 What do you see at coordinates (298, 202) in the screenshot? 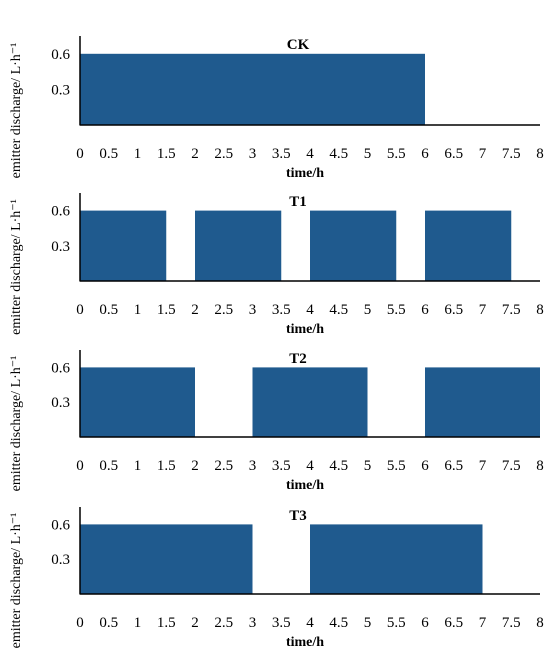
I see `panel-title: T1` at bounding box center [298, 202].